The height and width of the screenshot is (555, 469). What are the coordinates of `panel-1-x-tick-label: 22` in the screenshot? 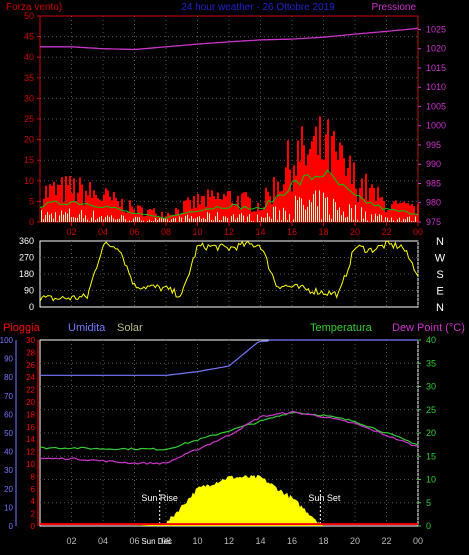 It's located at (386, 232).